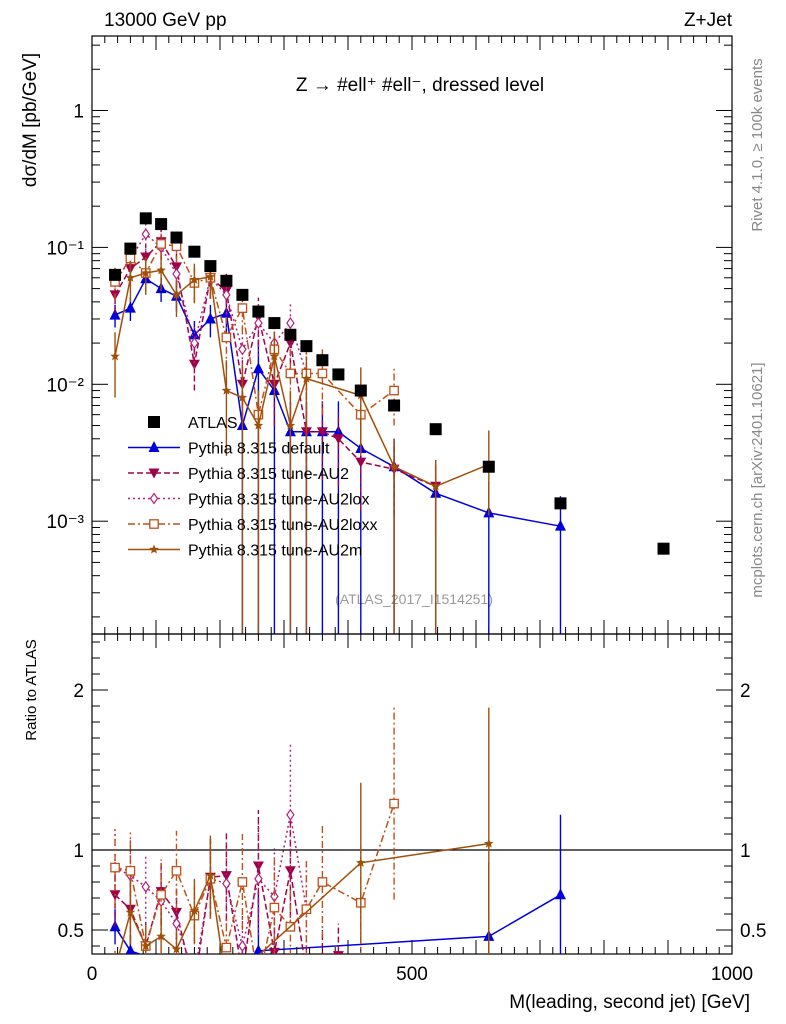  Describe the element at coordinates (745, 691) in the screenshot. I see `ratio-ytick-label-right: 2` at that location.